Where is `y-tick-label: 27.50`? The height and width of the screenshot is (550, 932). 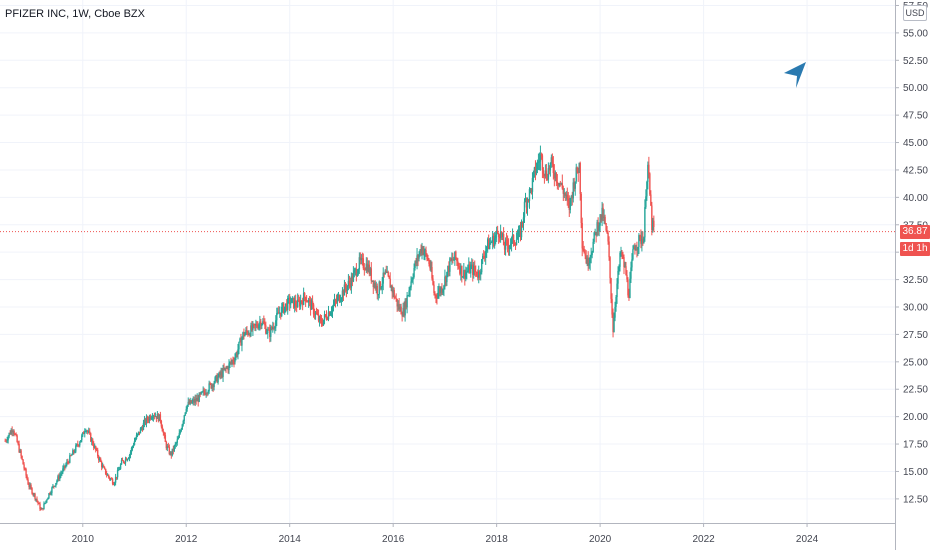
y-tick-label: 27.50 is located at coordinates (915, 335).